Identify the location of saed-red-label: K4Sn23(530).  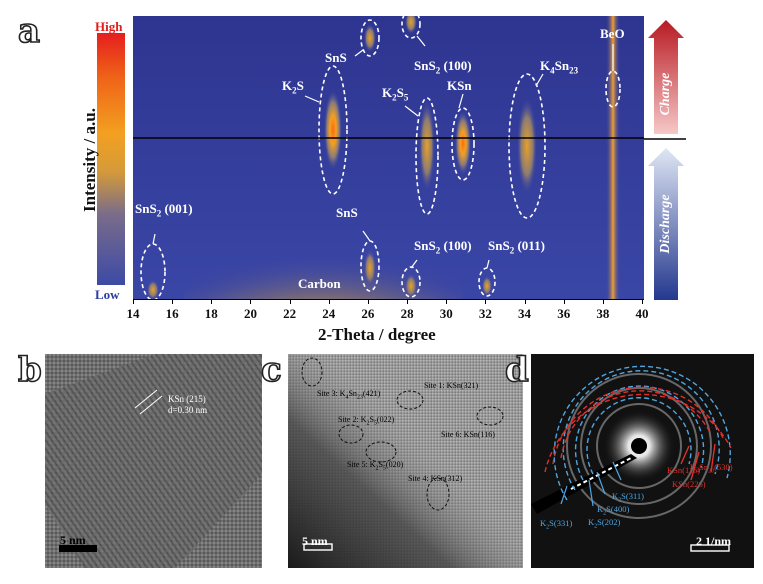
(711, 468).